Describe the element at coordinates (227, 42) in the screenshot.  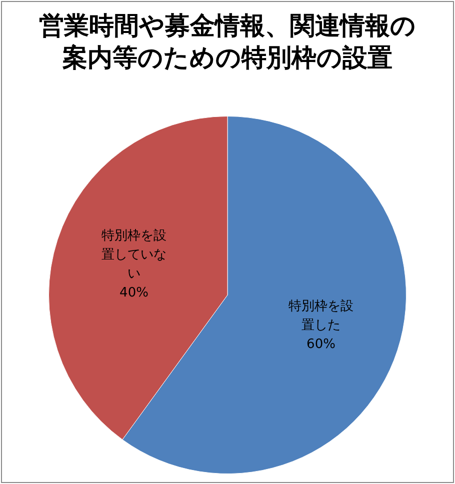
I see `chart-title: 営業時間や募金情報、関連情報の案内等のための特別枠の設置` at that location.